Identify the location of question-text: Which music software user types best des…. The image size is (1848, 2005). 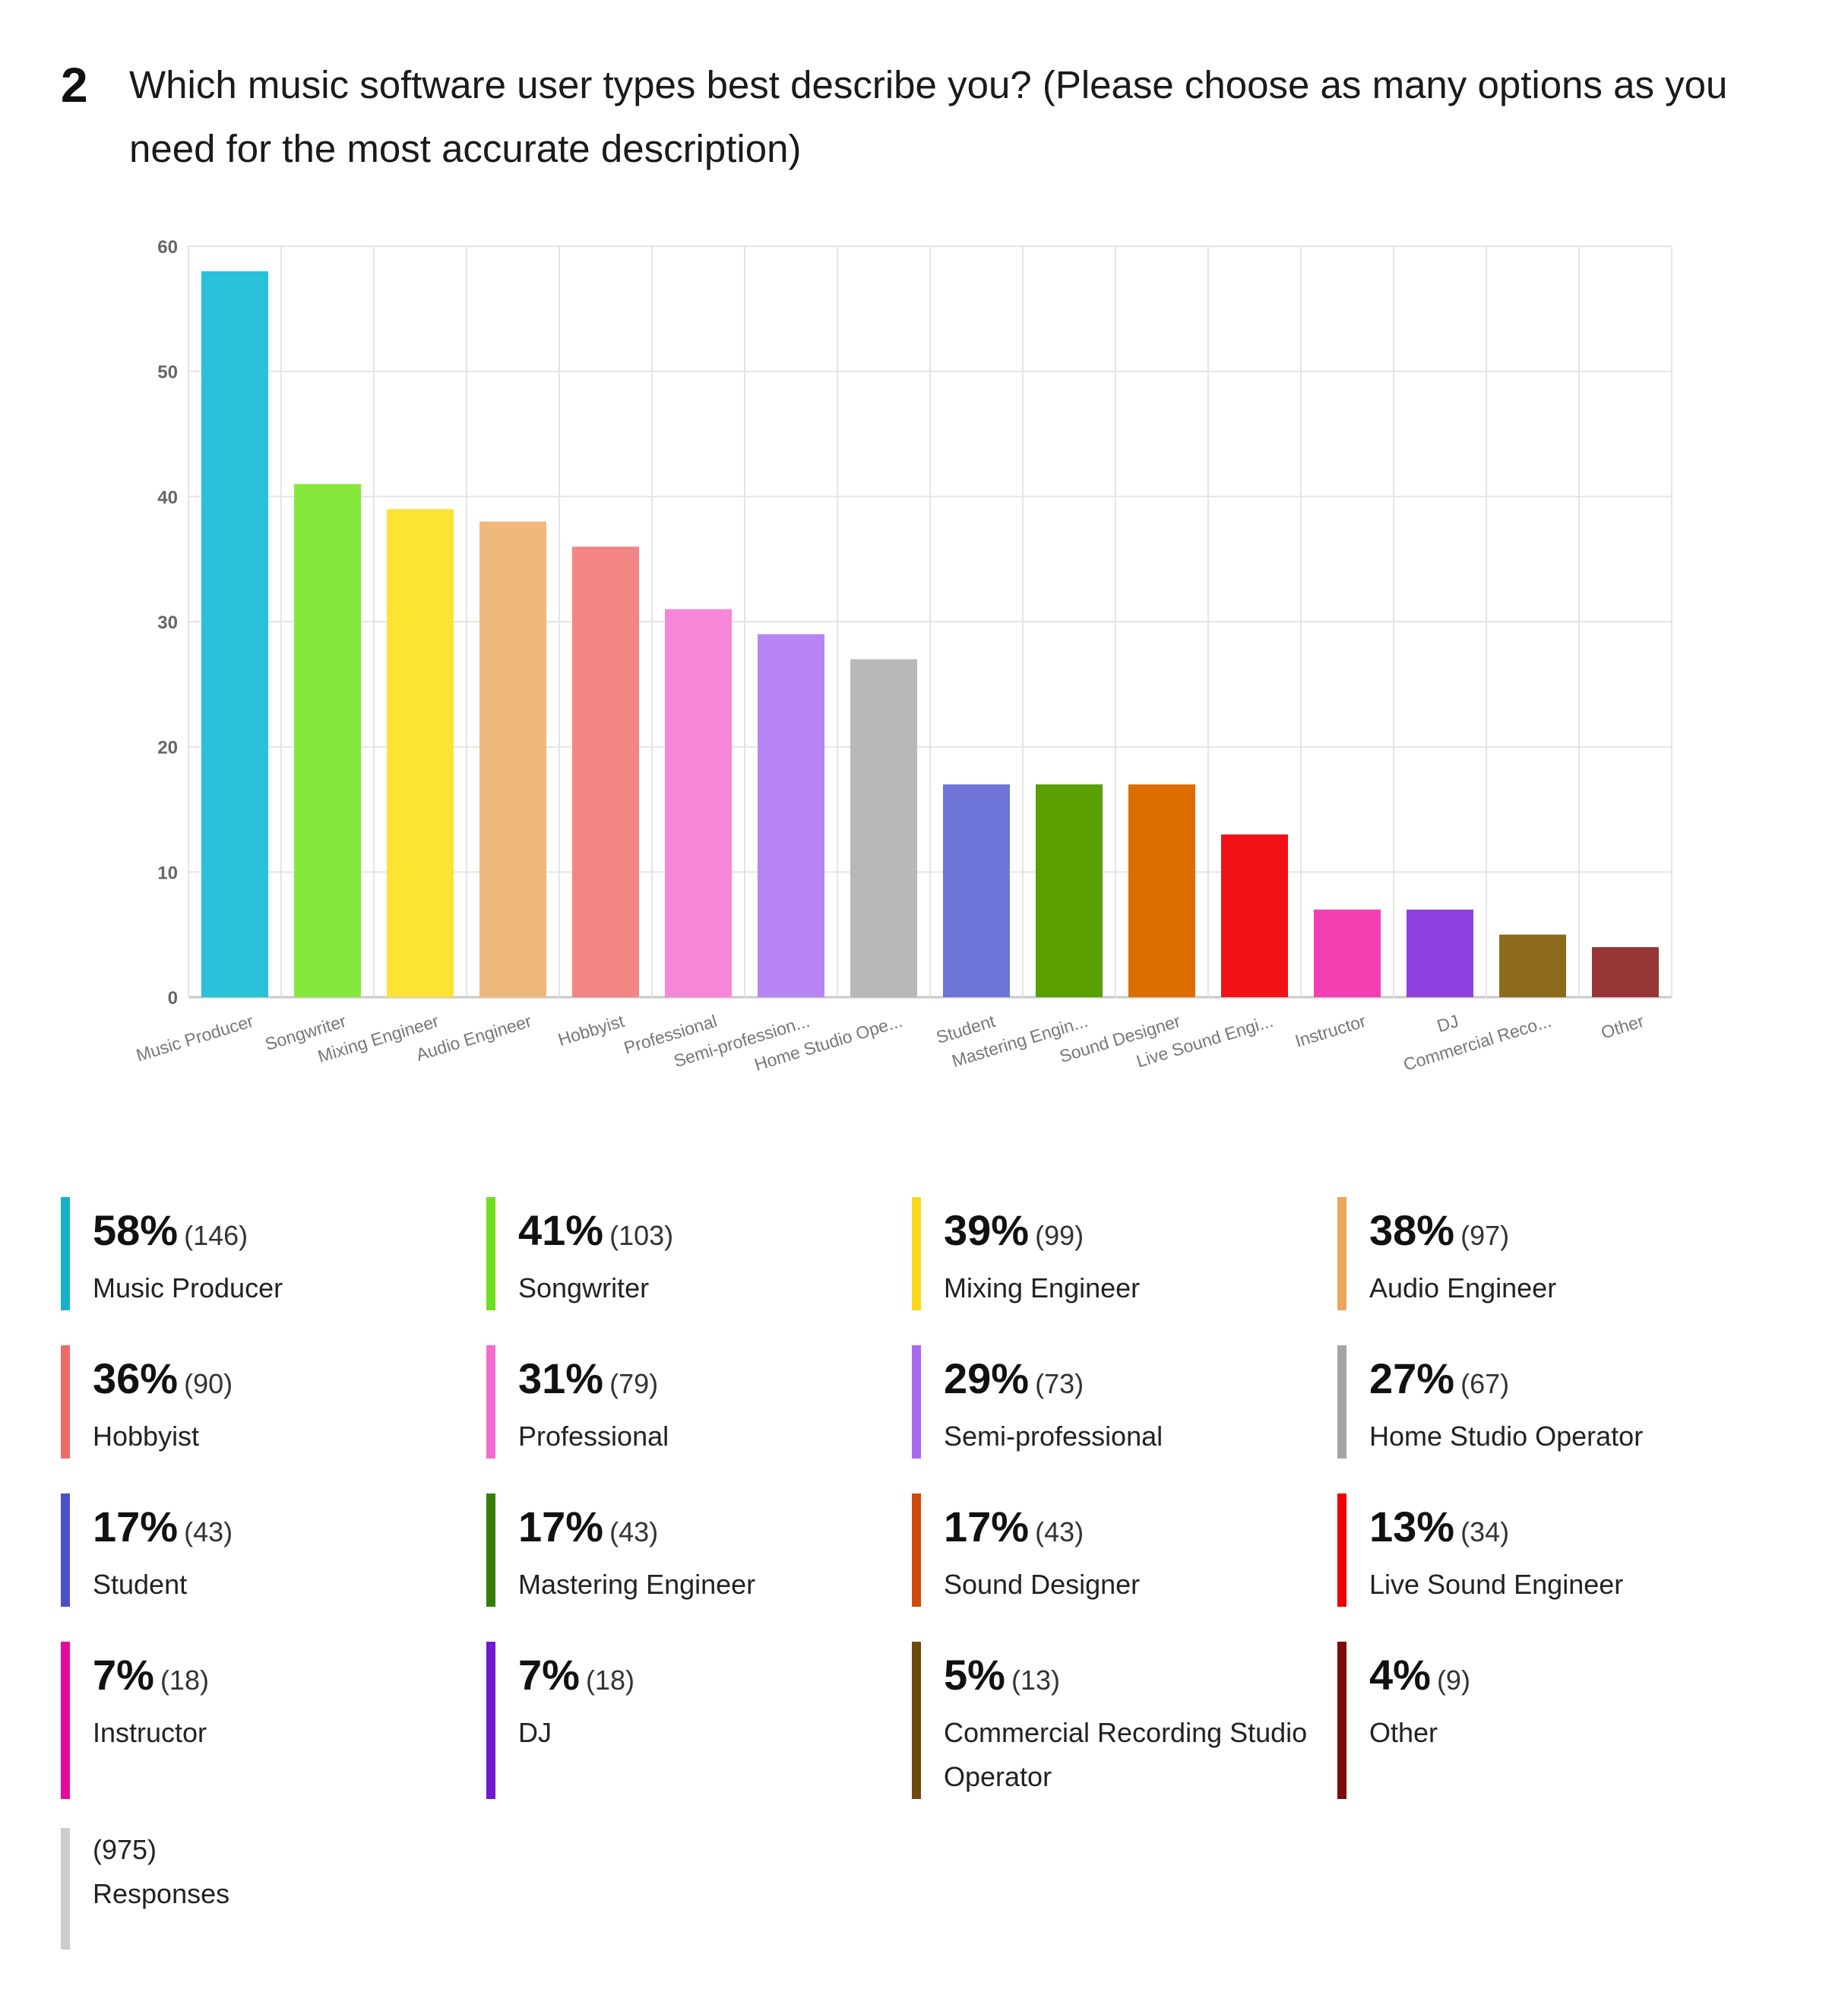
(928, 116).